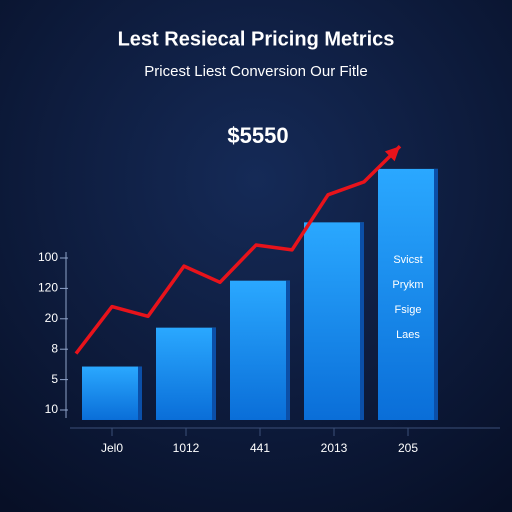 The height and width of the screenshot is (512, 512). I want to click on trend-arrowhead, so click(392, 154).